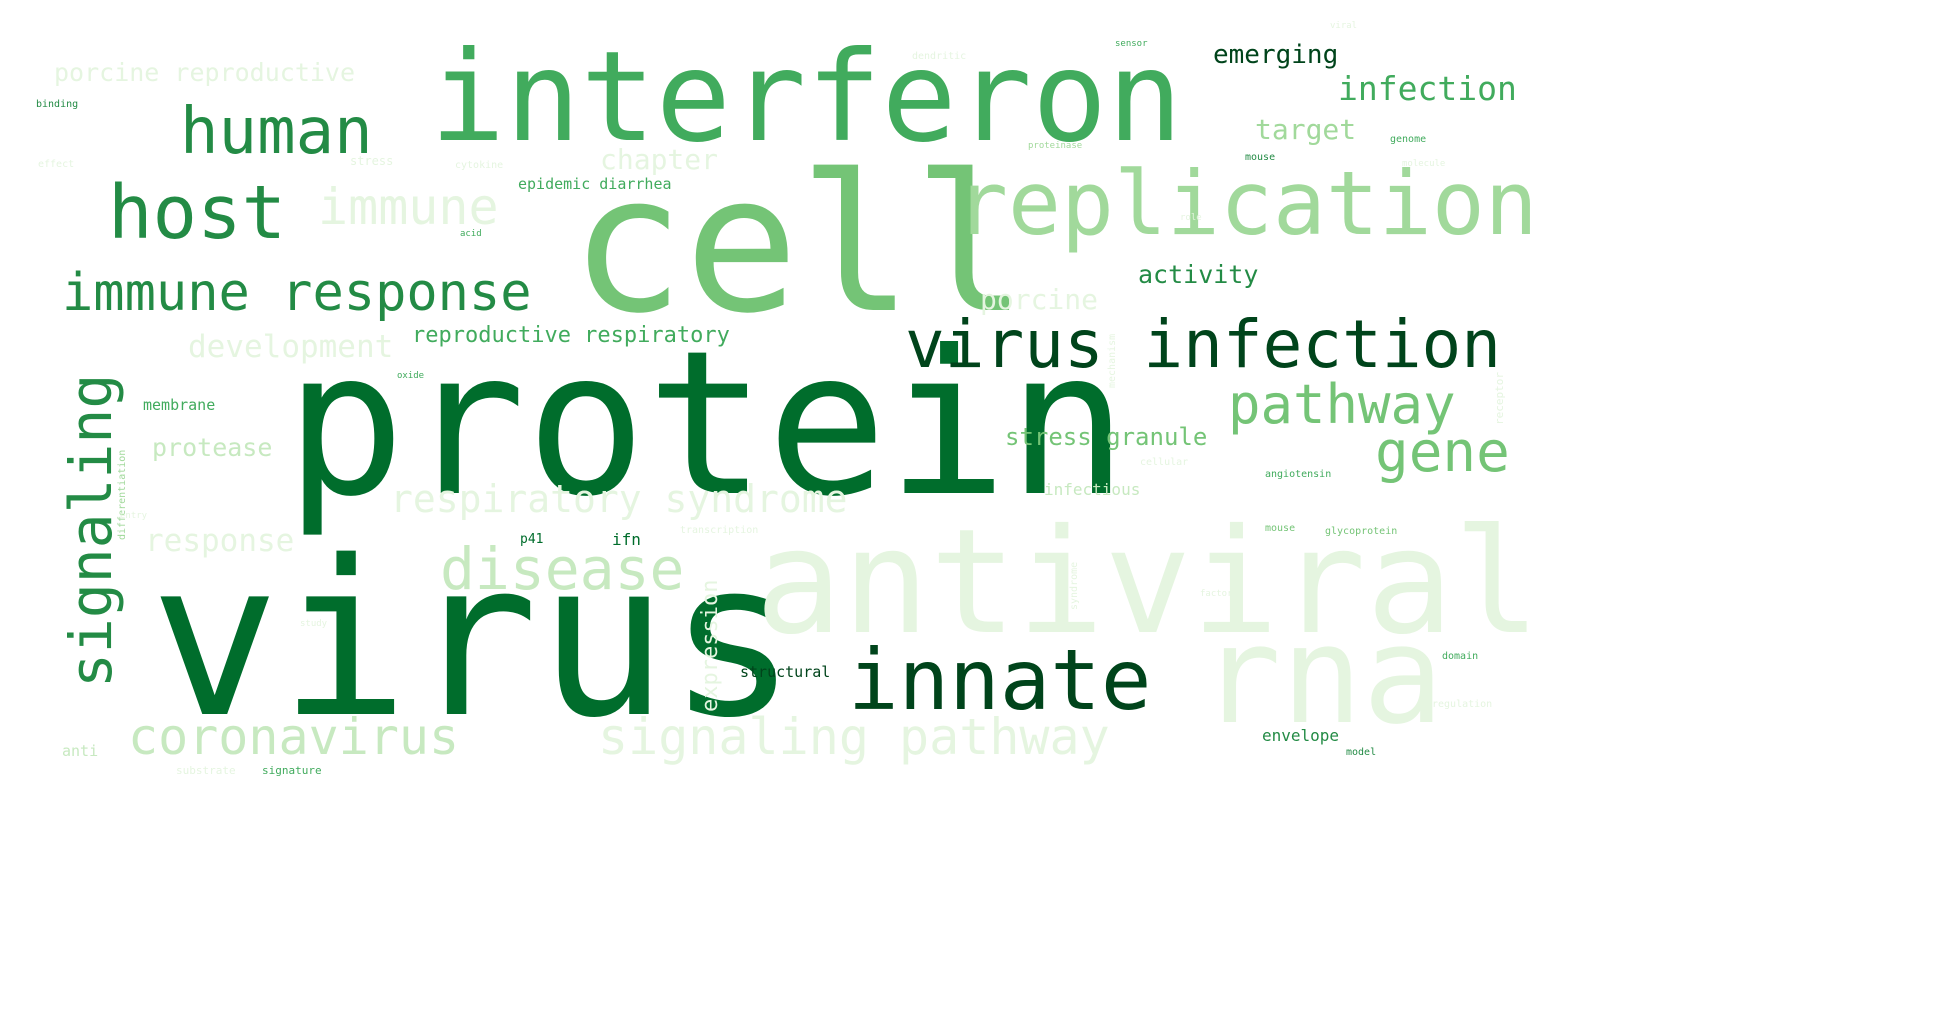 The height and width of the screenshot is (1010, 1939). I want to click on word-gene: gene, so click(1442, 452).